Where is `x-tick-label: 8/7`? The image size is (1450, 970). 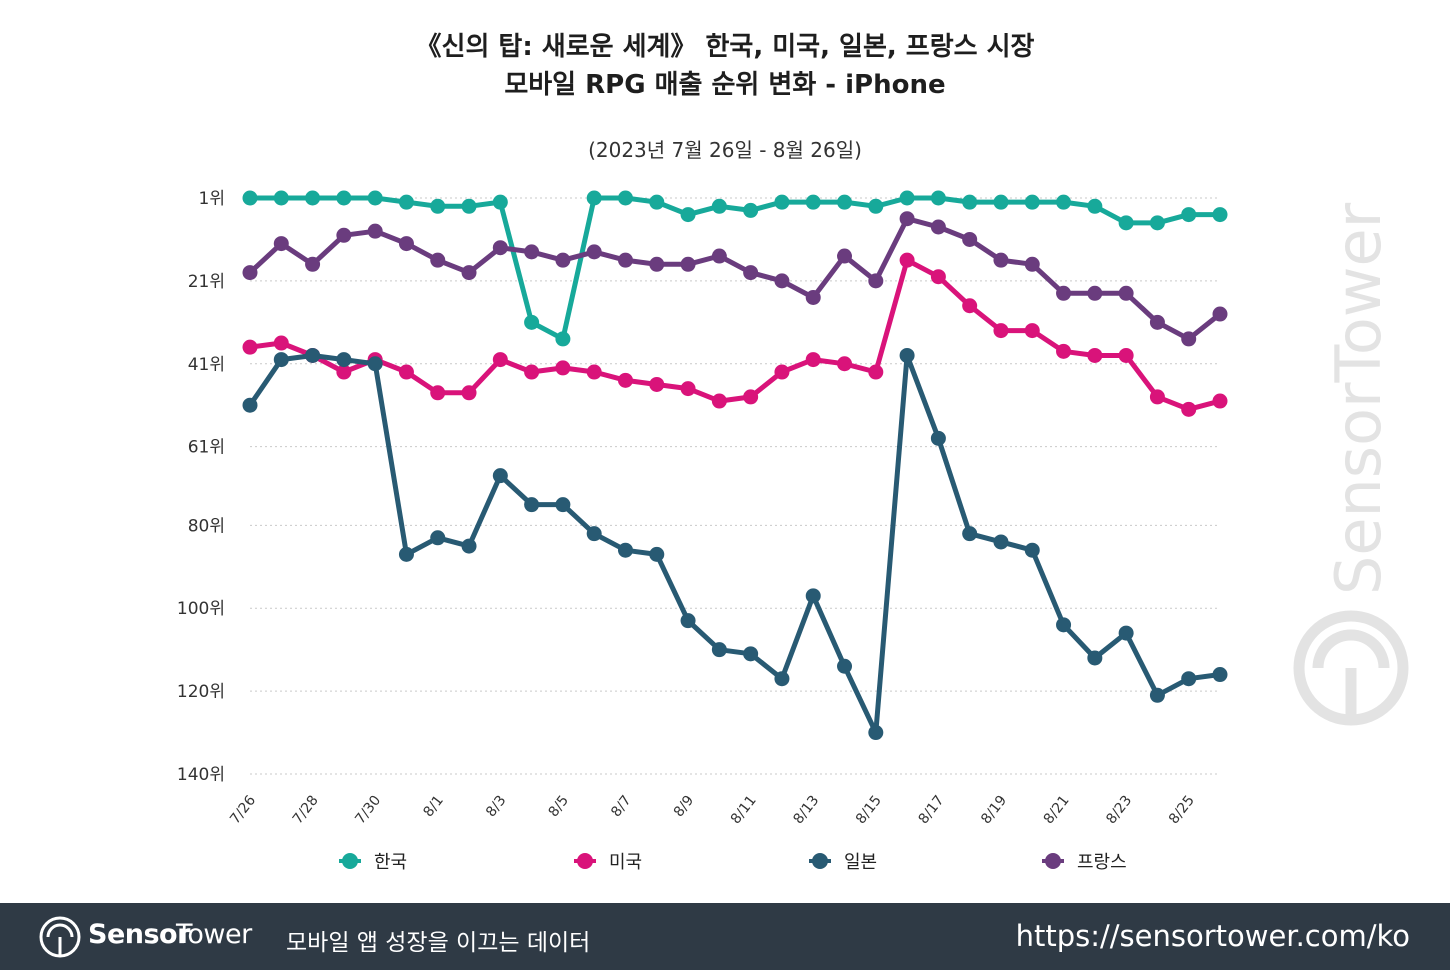
x-tick-label: 8/7 is located at coordinates (621, 807).